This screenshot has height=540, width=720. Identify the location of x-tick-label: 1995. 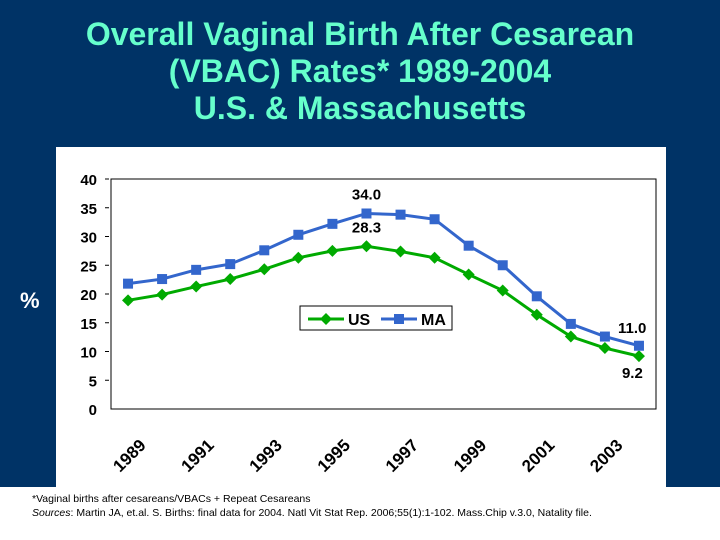
(334, 456).